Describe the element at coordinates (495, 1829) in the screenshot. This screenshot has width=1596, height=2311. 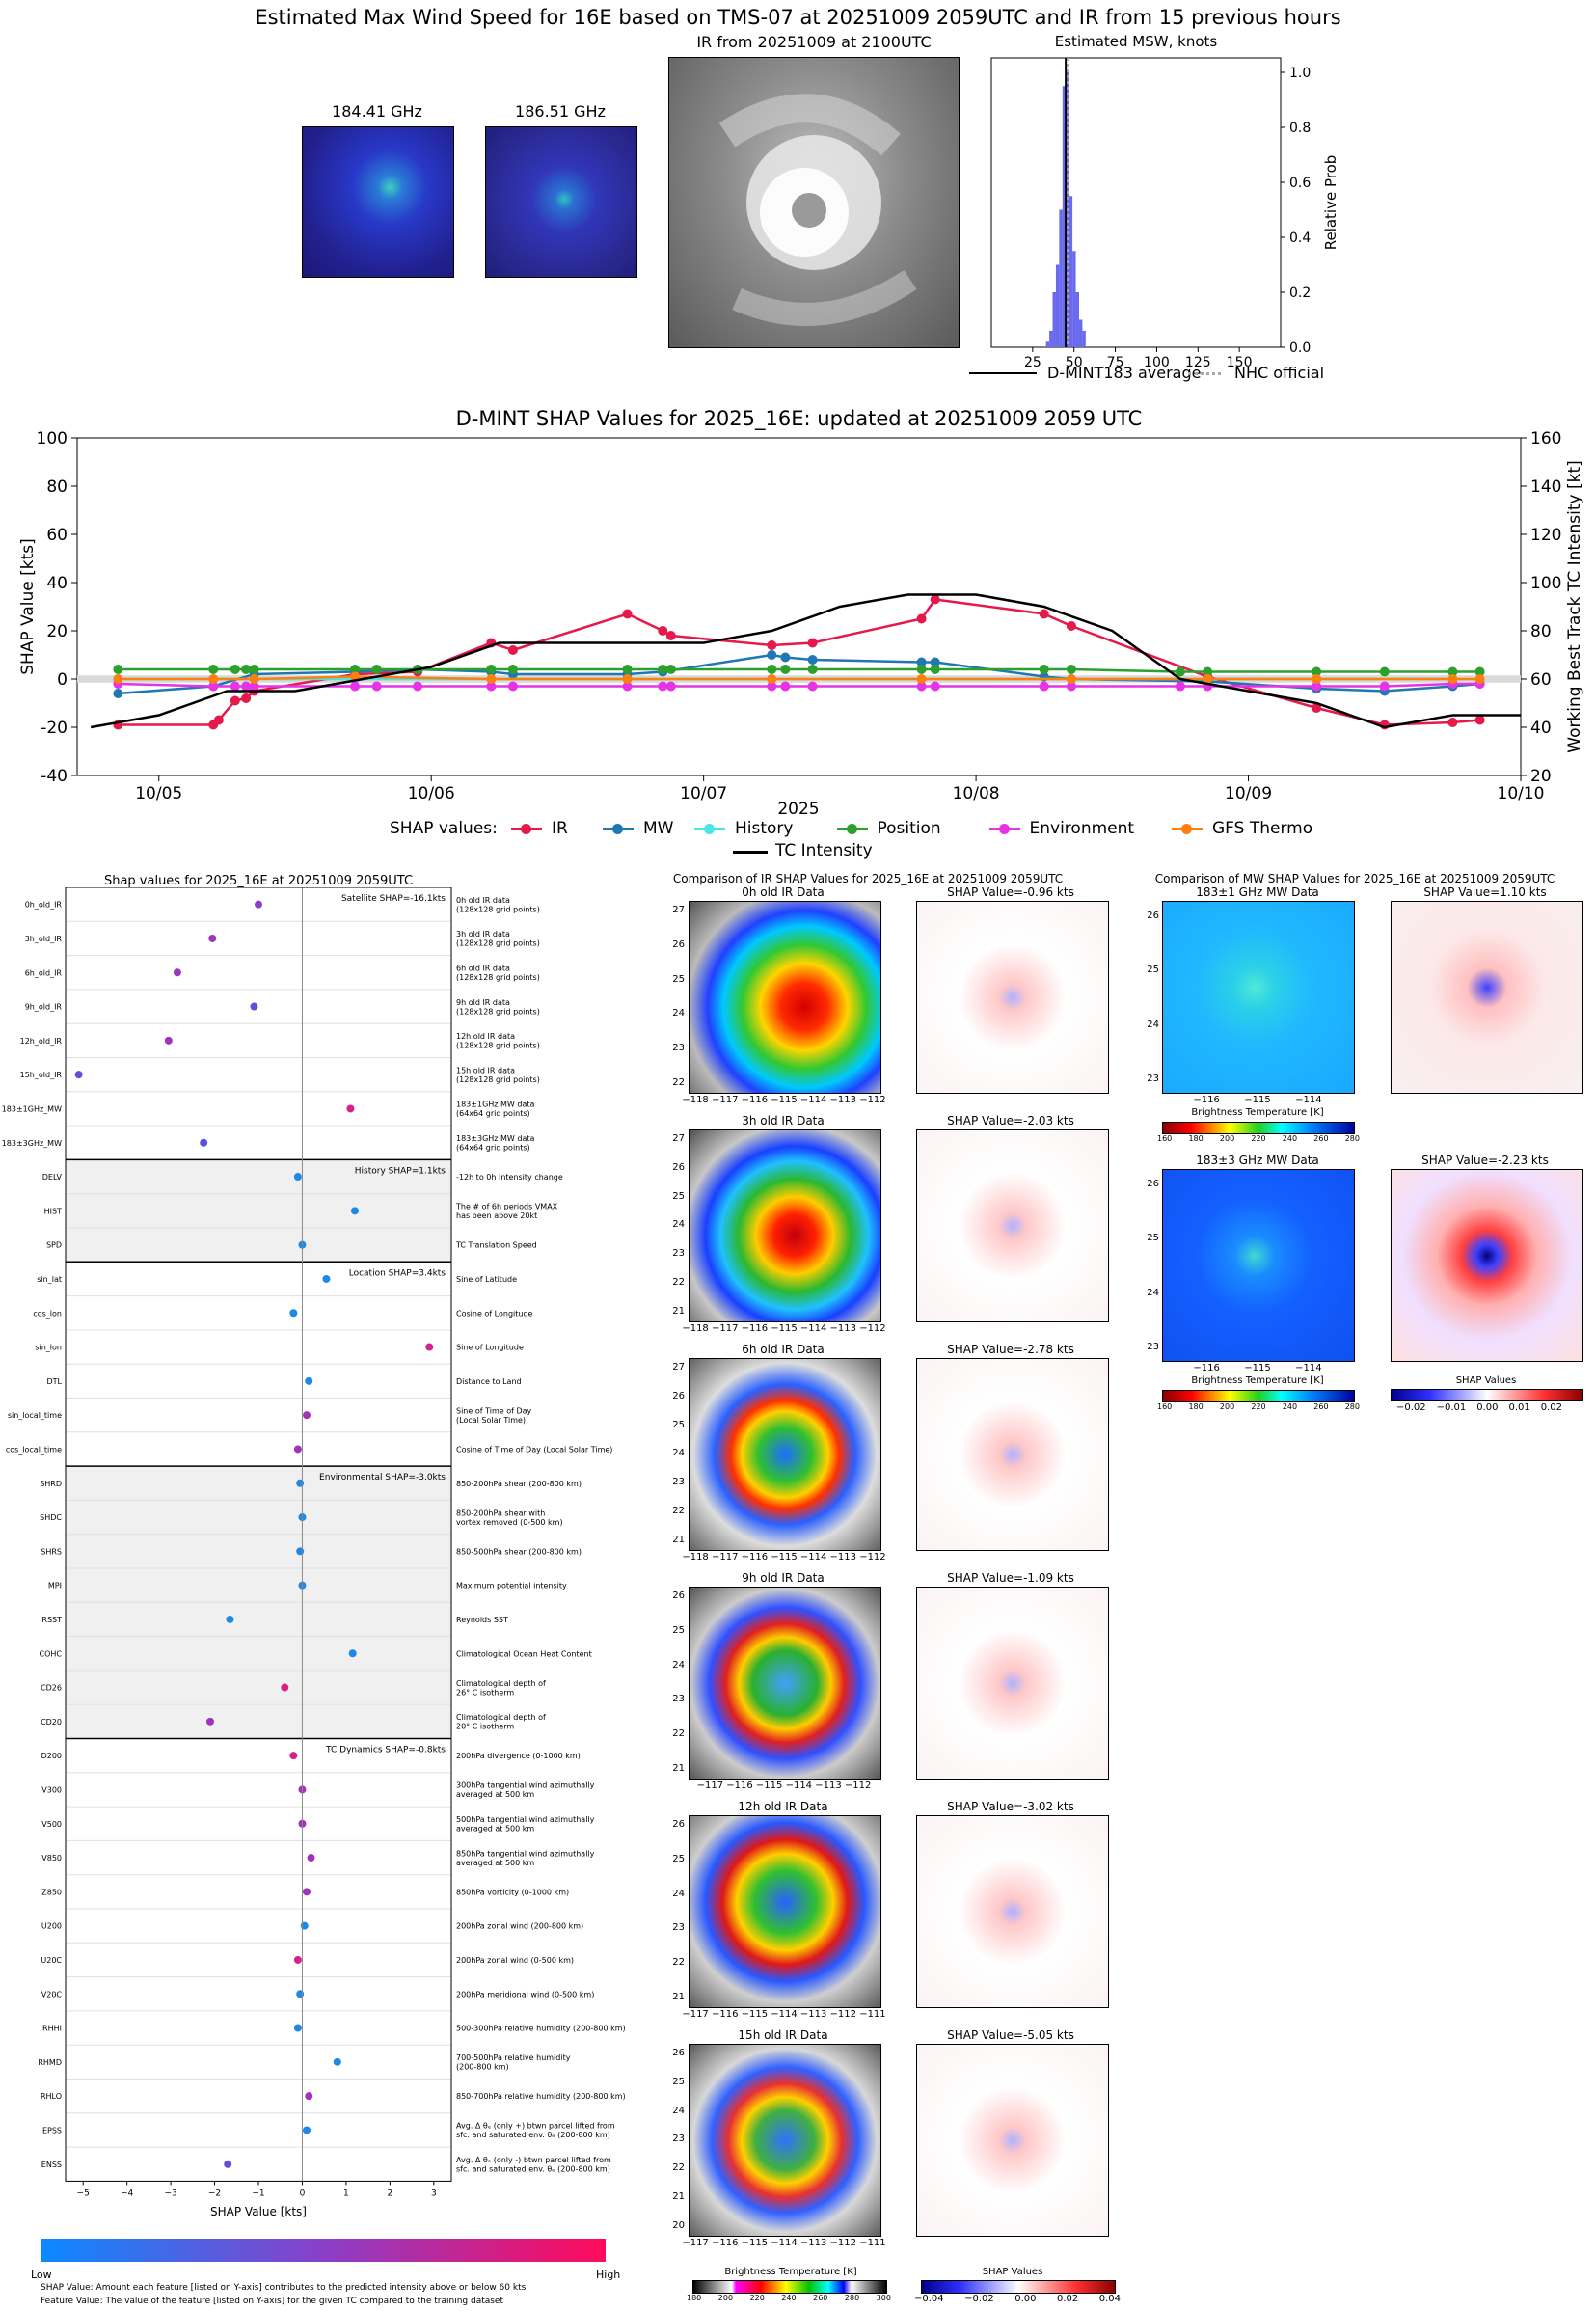
I see `feature-desc: averaged at 500 km` at that location.